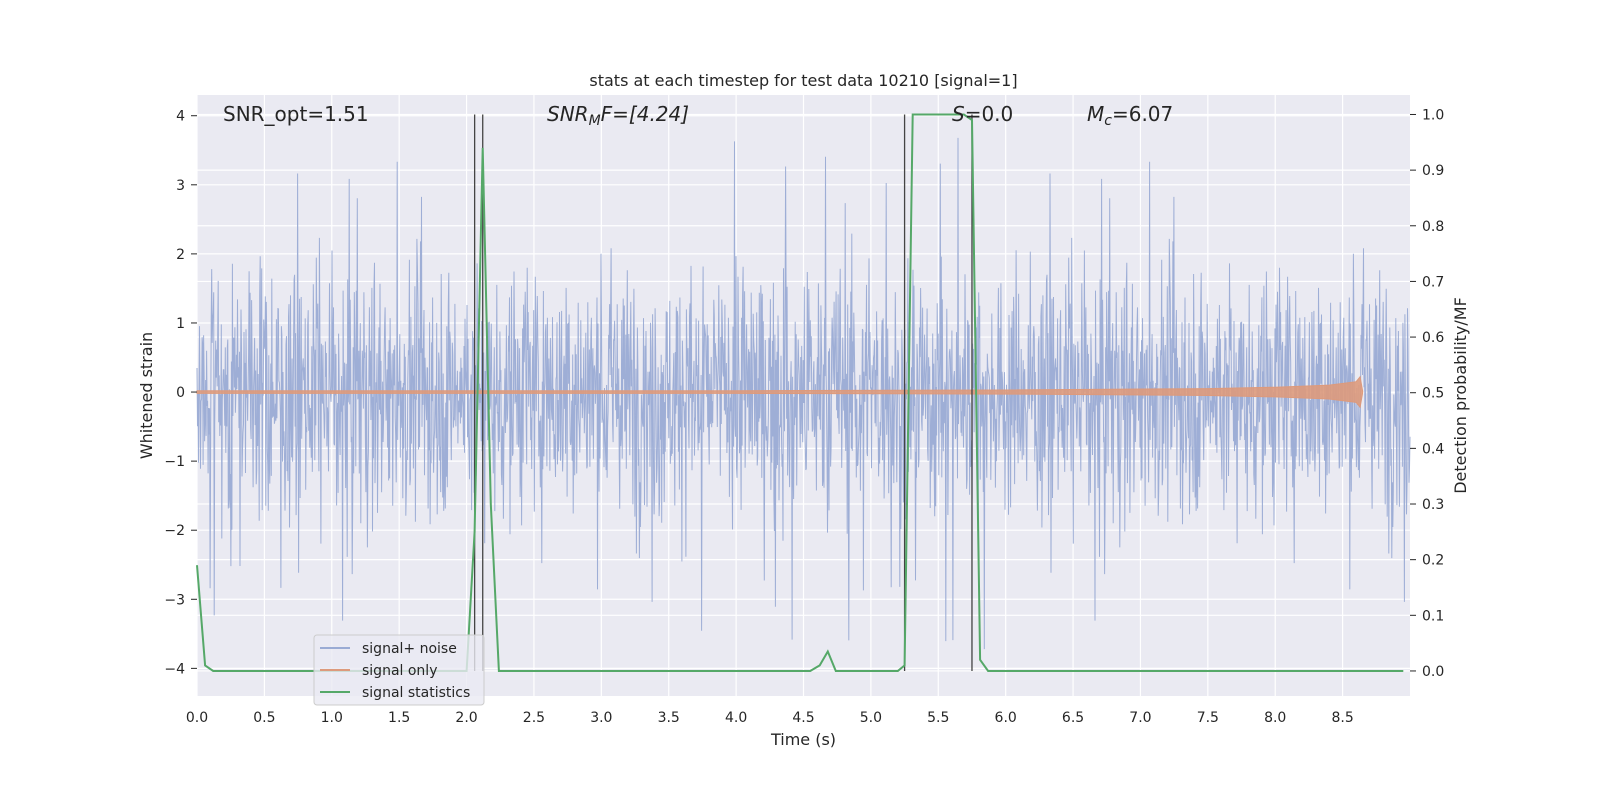 Image resolution: width=1600 pixels, height=800 pixels. Describe the element at coordinates (1433, 505) in the screenshot. I see `y-right-tick-label: 0.3` at that location.